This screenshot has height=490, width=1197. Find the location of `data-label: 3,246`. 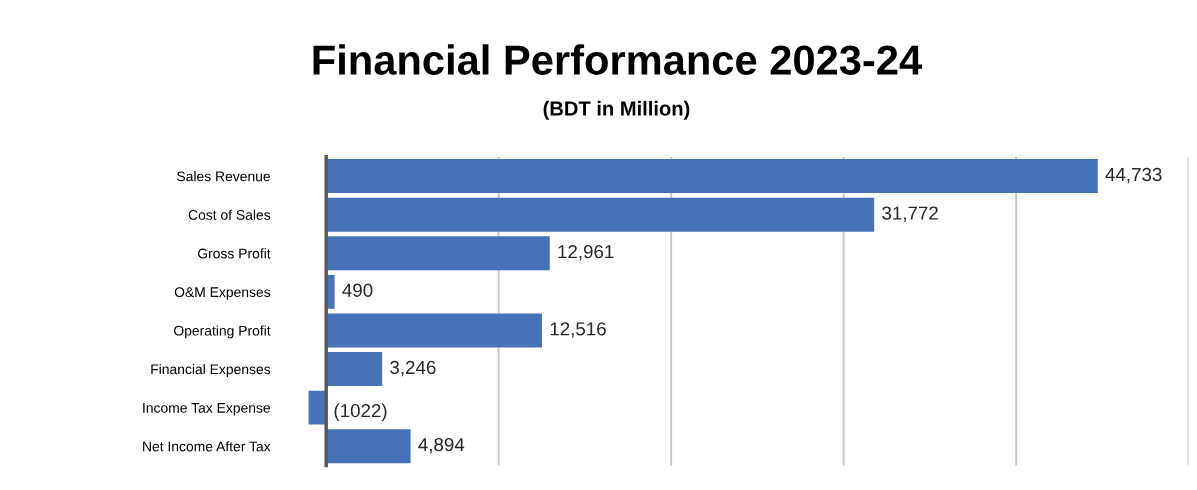

data-label: 3,246 is located at coordinates (413, 368).